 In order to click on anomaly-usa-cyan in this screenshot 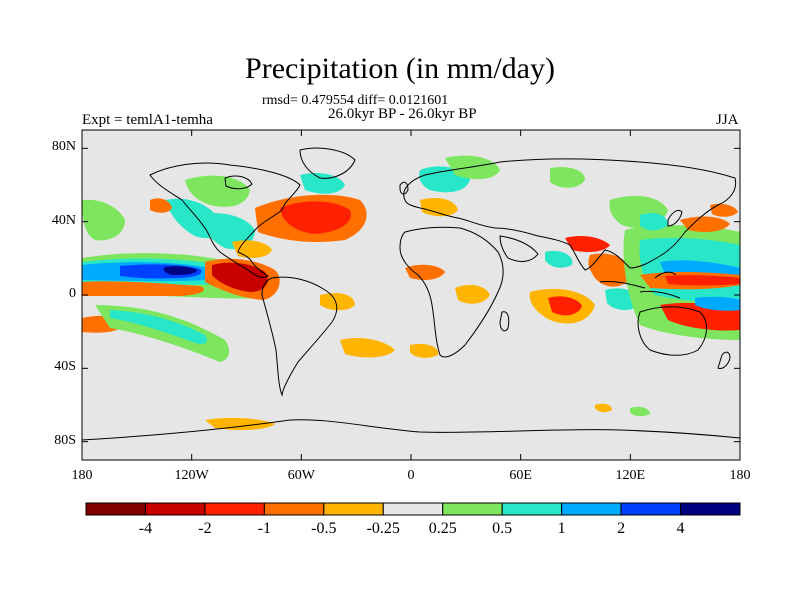, I will do `click(225, 231)`.